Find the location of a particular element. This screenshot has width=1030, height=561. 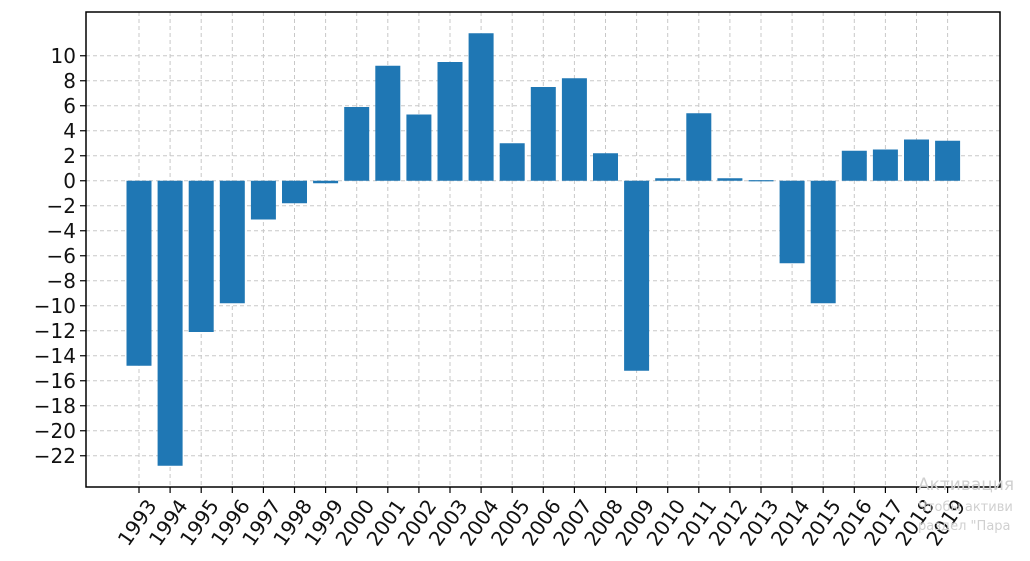

bar-2015 is located at coordinates (823, 242).